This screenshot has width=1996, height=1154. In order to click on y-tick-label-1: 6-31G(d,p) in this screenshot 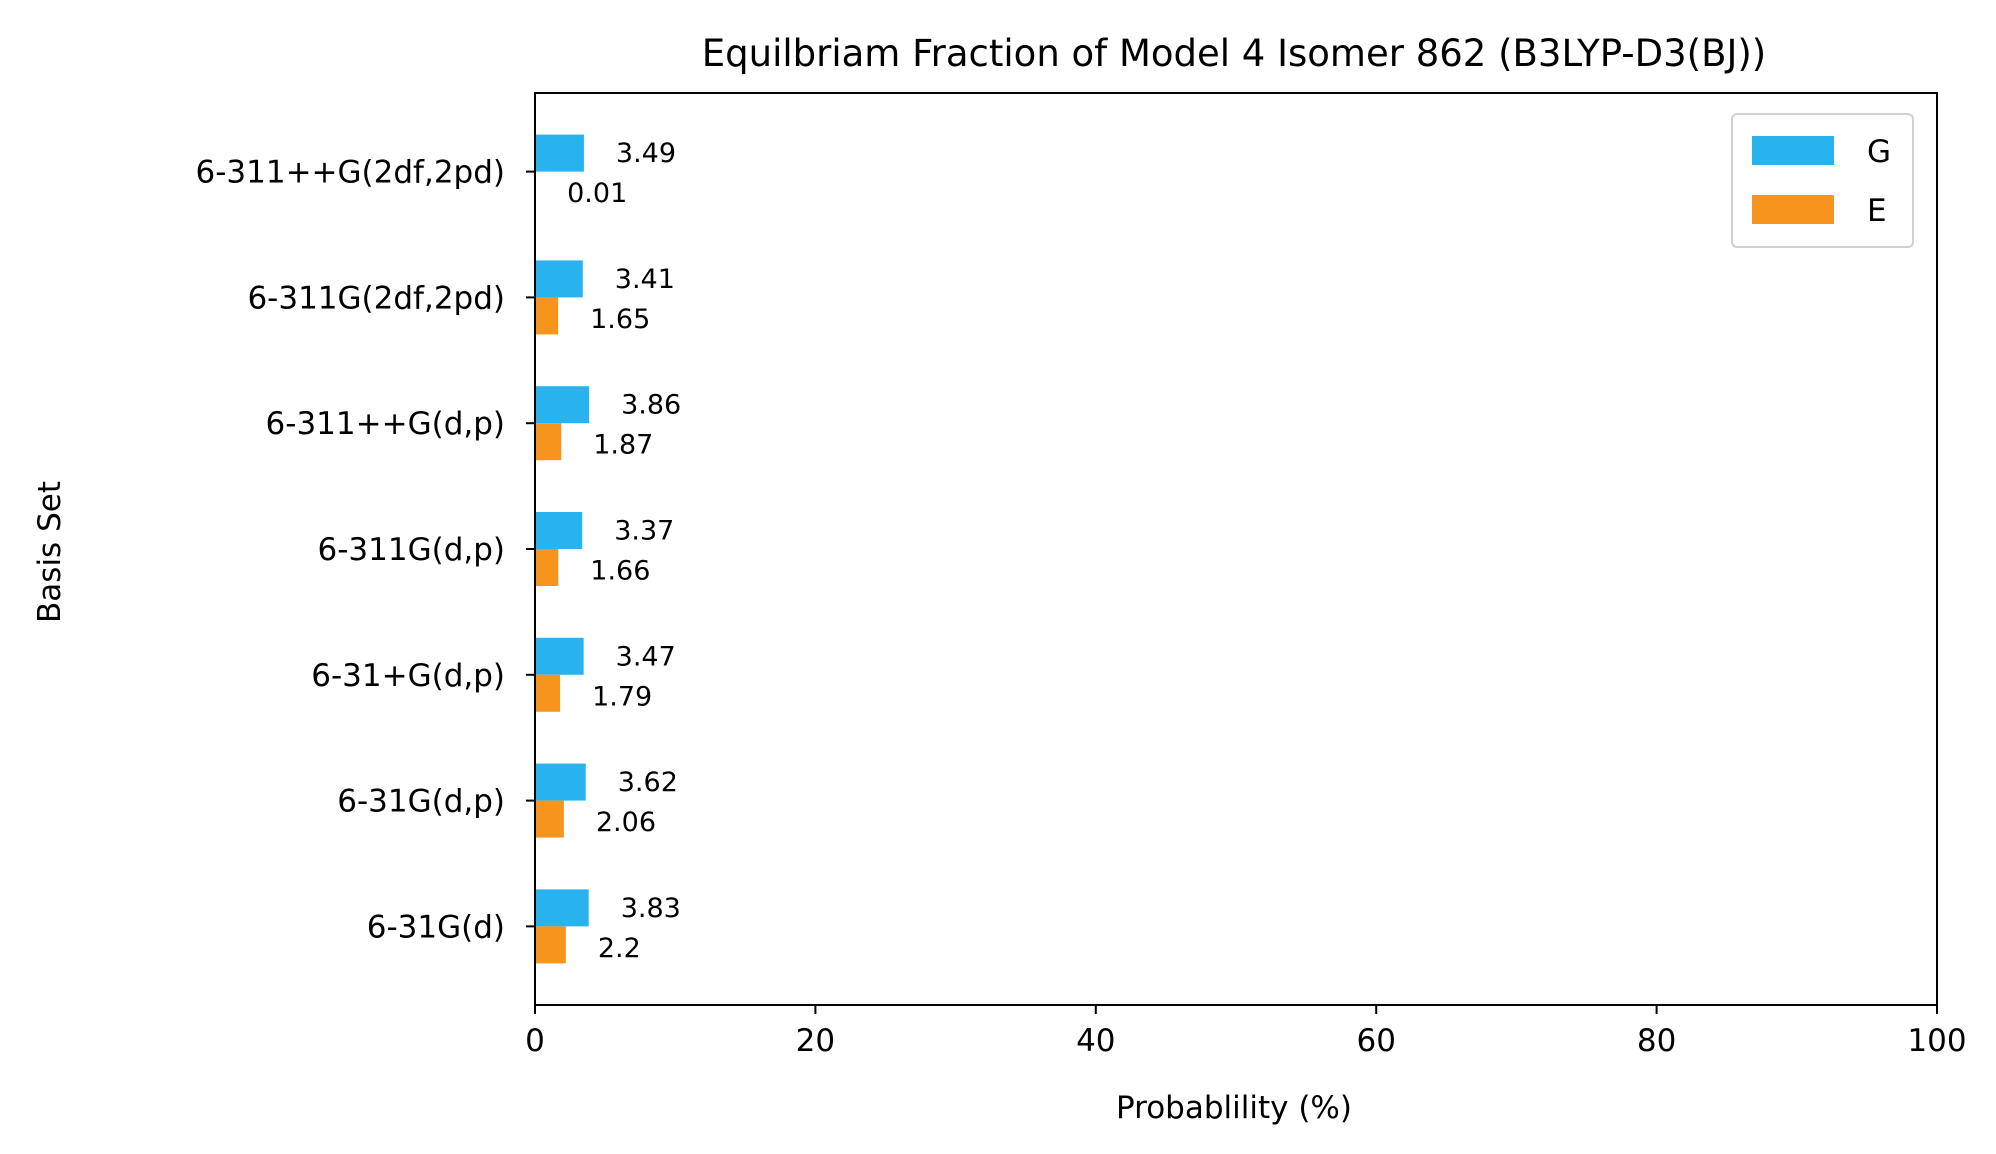, I will do `click(421, 802)`.